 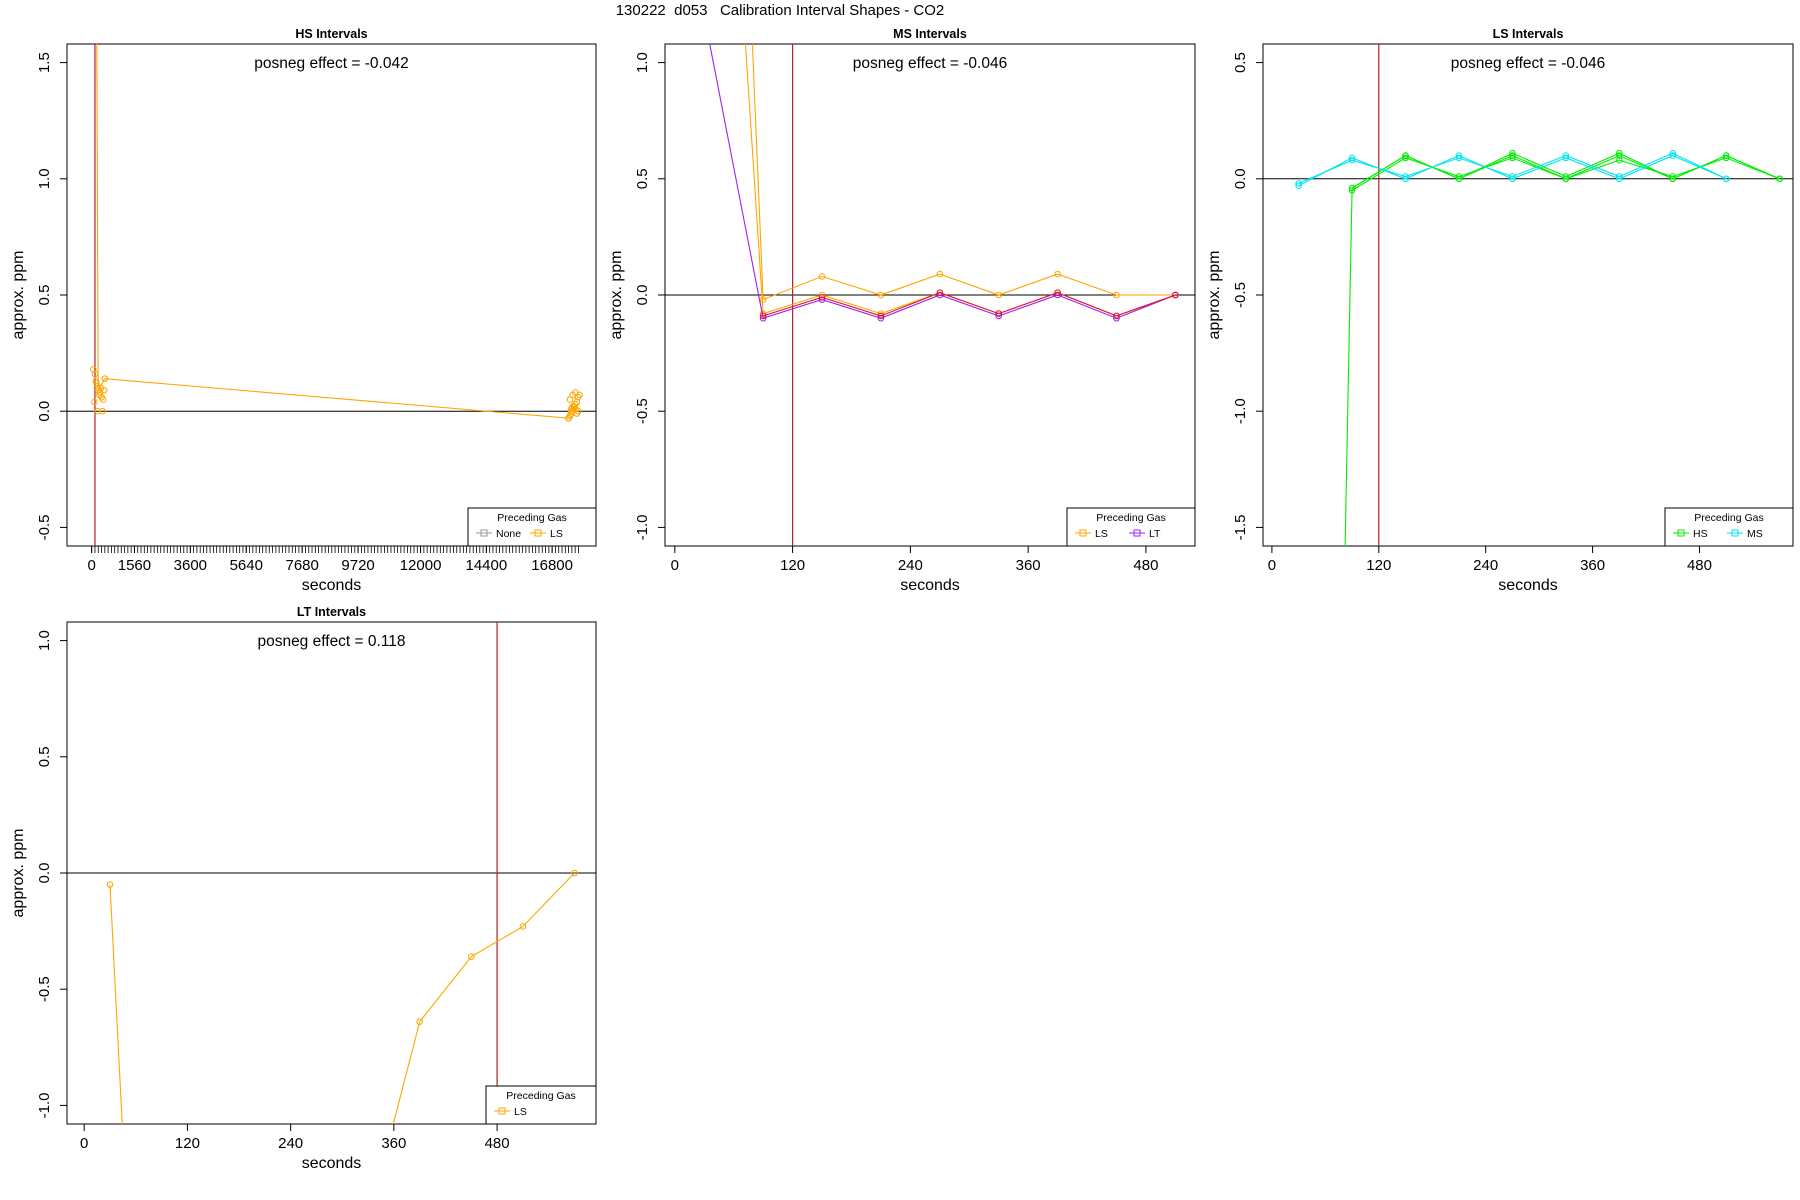 What do you see at coordinates (1378, 565) in the screenshot?
I see `x-tick-label: 120` at bounding box center [1378, 565].